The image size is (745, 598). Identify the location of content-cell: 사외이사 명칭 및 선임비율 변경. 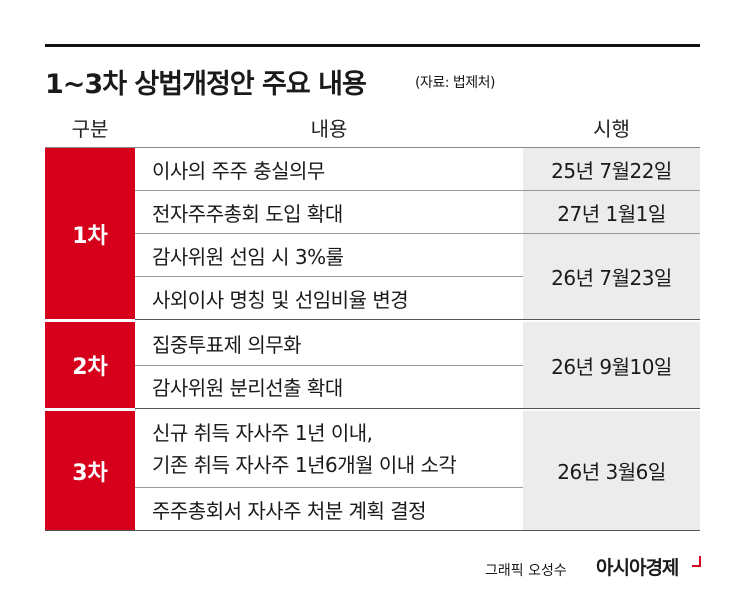
(280, 299).